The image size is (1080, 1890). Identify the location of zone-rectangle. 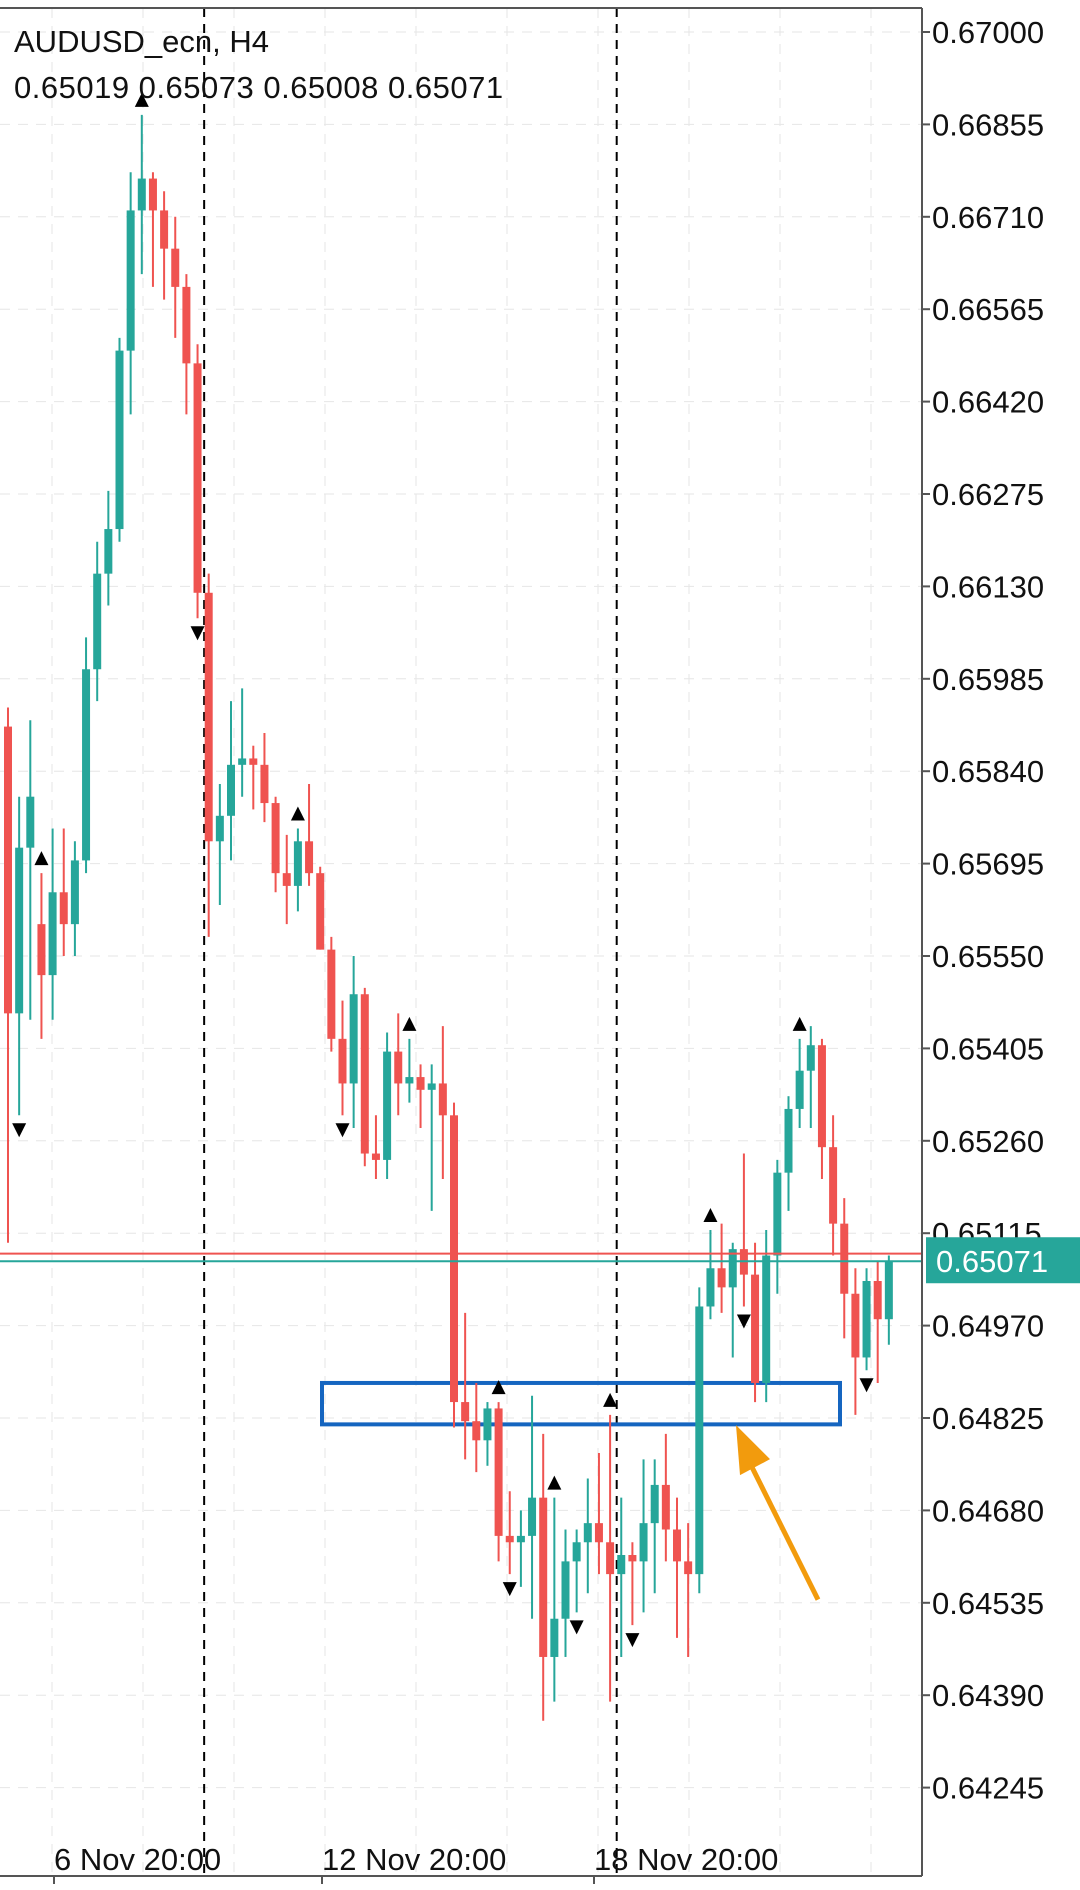
(581, 1403).